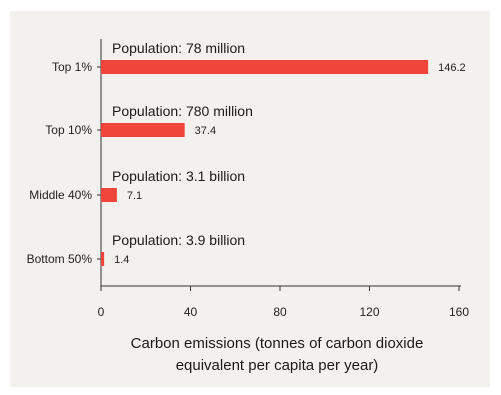 This screenshot has height=395, width=501. What do you see at coordinates (452, 68) in the screenshot?
I see `value-label: 146.2` at bounding box center [452, 68].